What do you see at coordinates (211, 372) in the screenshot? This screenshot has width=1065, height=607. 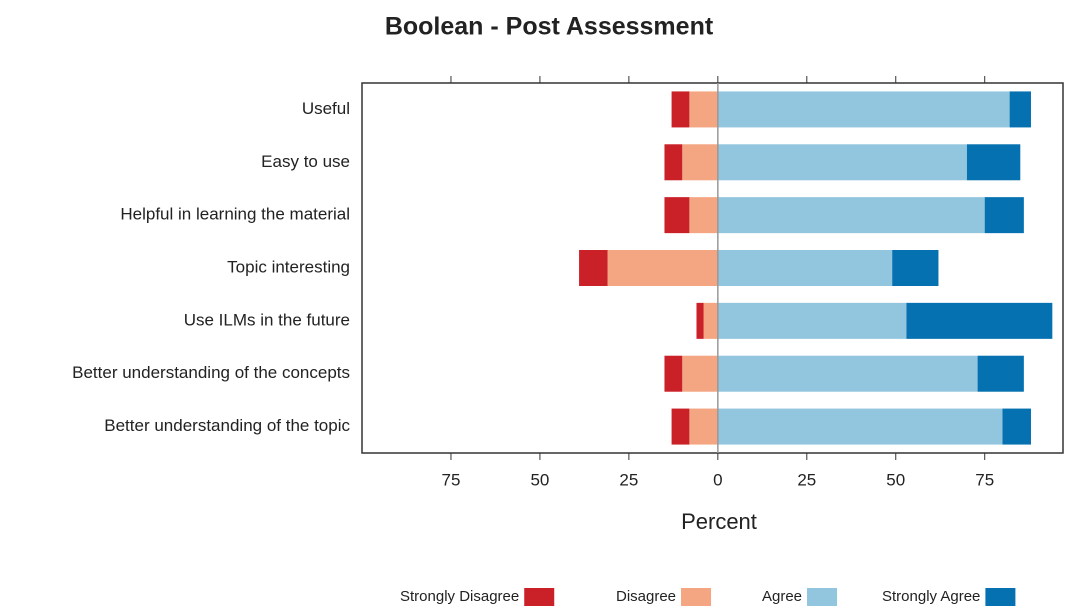 I see `y-tick-label: Better understanding of the concepts` at bounding box center [211, 372].